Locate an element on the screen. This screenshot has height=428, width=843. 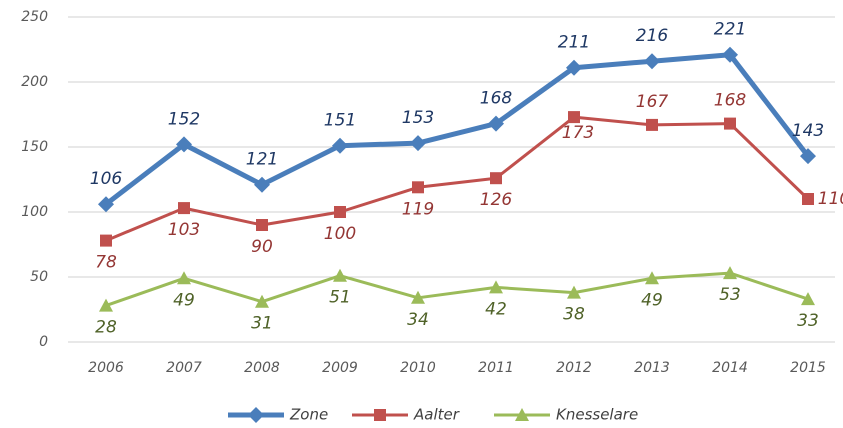
data-label: 78 is located at coordinates (106, 263).